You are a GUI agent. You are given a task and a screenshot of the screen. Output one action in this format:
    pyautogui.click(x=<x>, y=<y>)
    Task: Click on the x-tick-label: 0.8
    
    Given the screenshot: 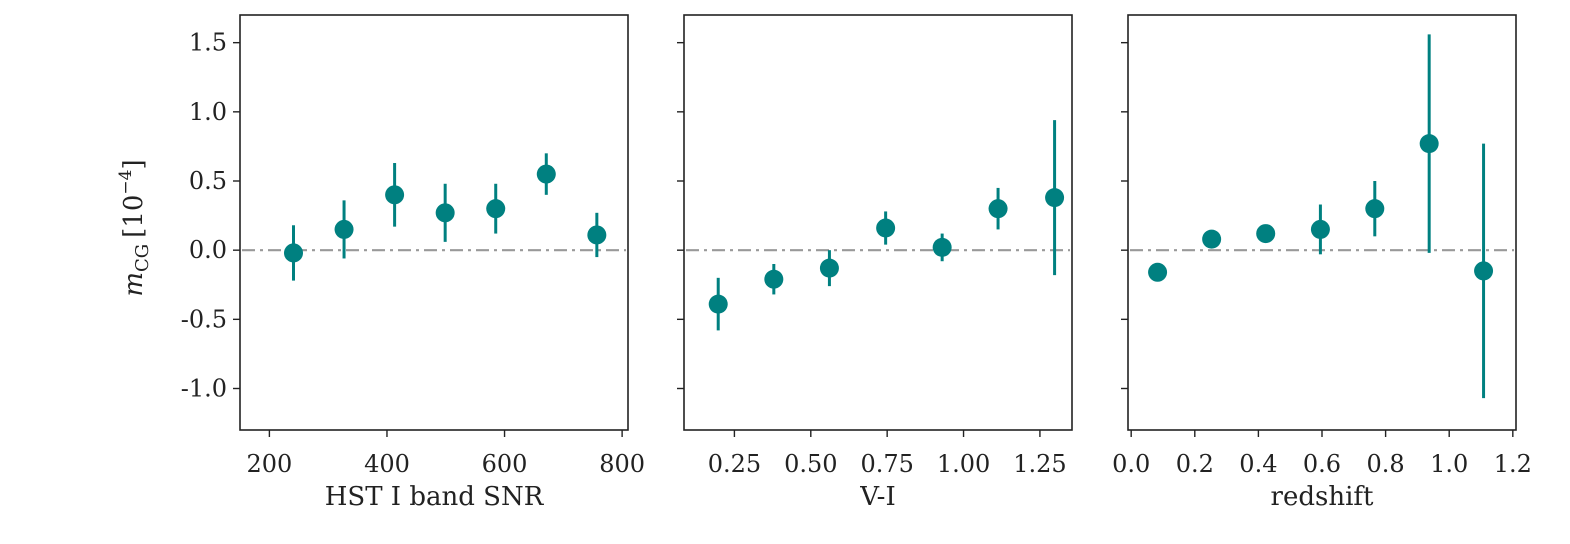 What is the action you would take?
    pyautogui.click(x=1386, y=464)
    